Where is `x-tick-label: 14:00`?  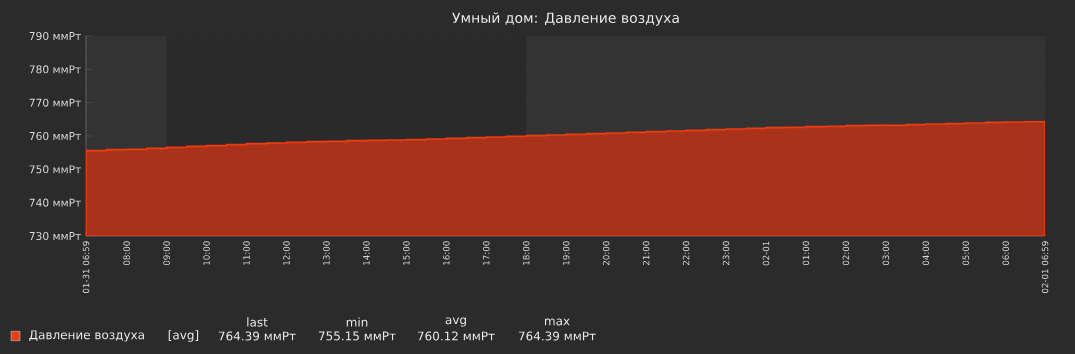
x-tick-label: 14:00 is located at coordinates (366, 253).